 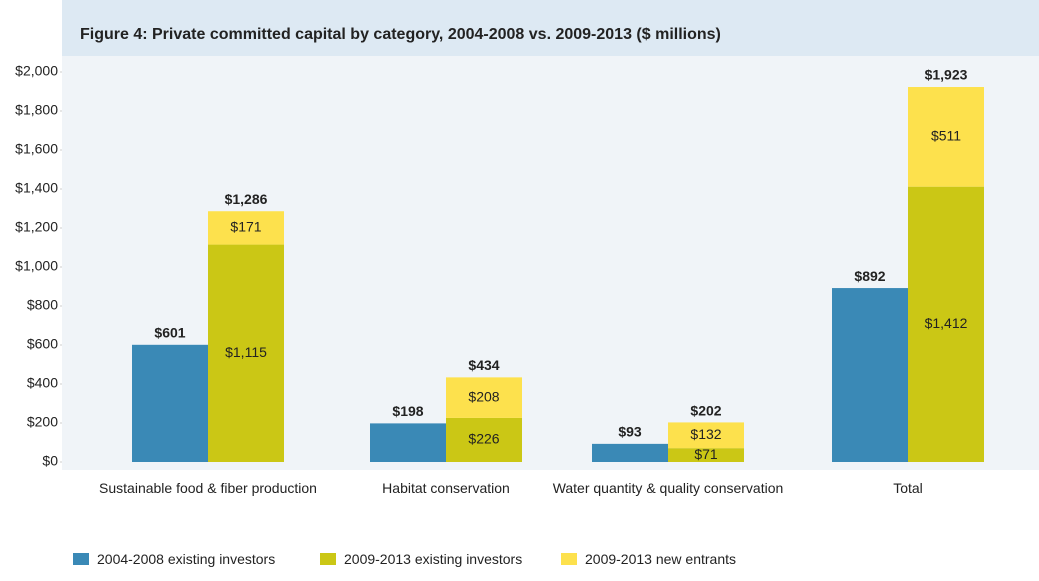 I want to click on title-band, so click(x=550, y=28).